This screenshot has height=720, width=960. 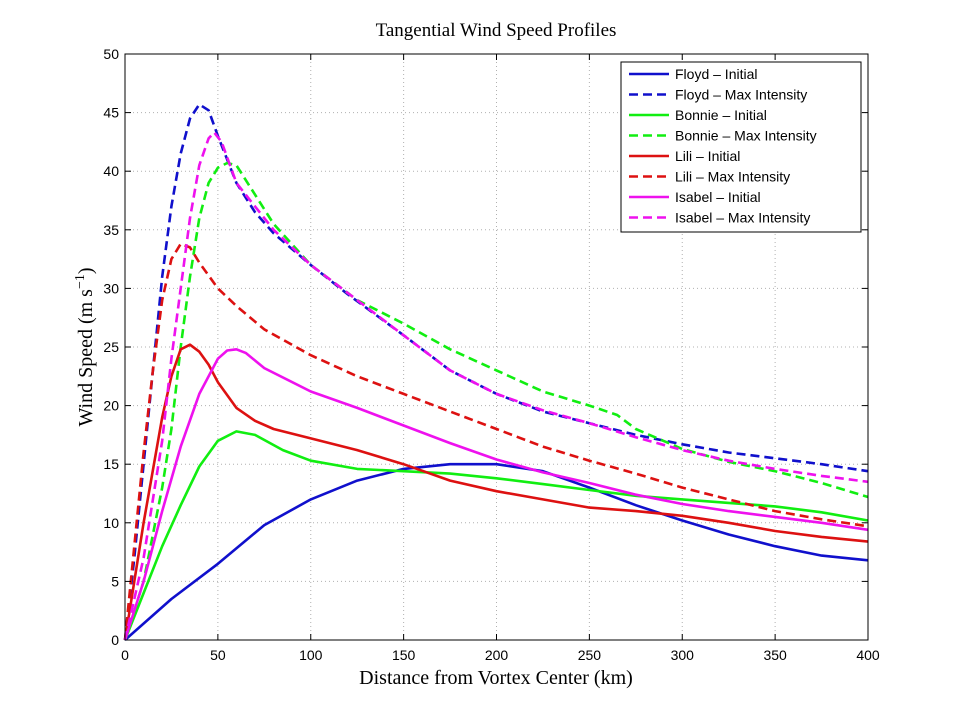 What do you see at coordinates (707, 156) in the screenshot?
I see `legend-label-4: Lili – Initial` at bounding box center [707, 156].